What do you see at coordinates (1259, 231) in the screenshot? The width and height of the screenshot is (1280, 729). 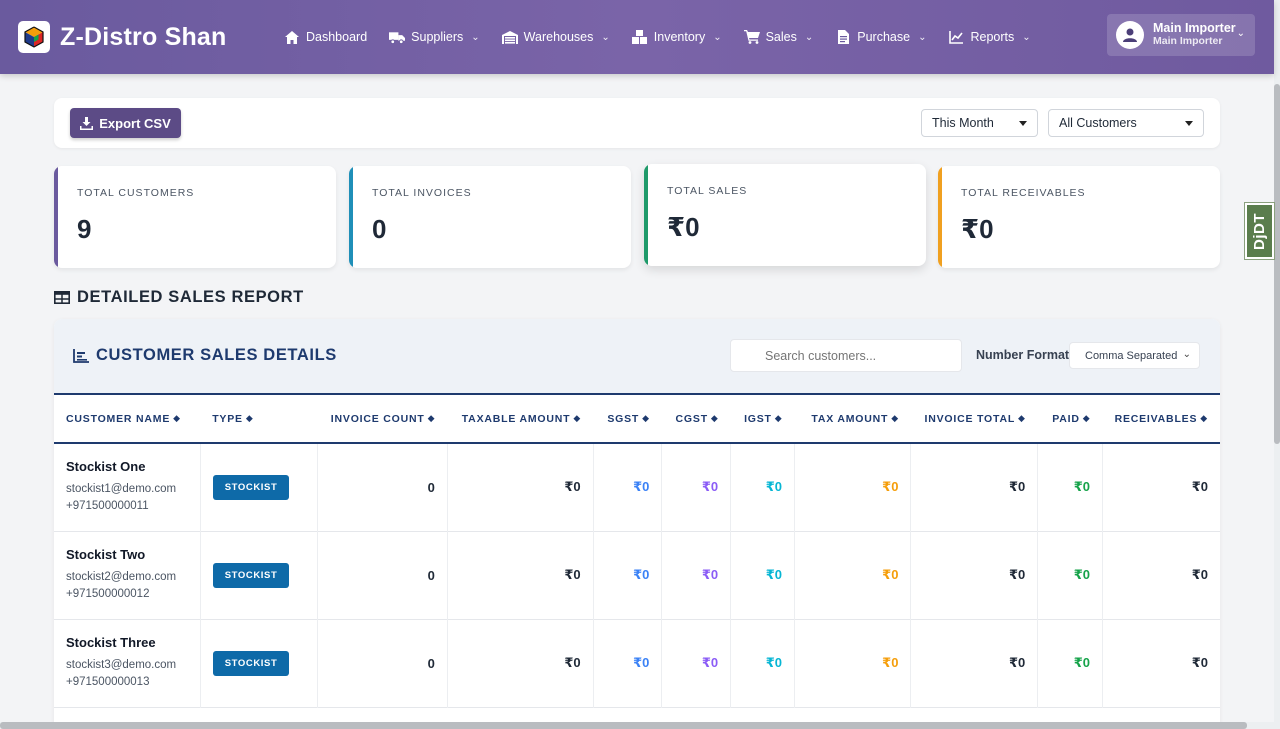 I see `django-debug-toolbar-handle: DjDT` at bounding box center [1259, 231].